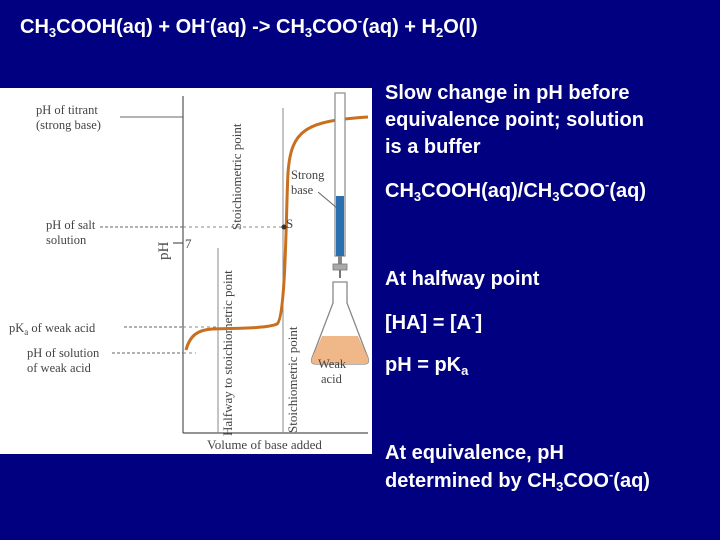 This screenshot has width=720, height=540. I want to click on weak-acid-label-2: acid, so click(332, 379).